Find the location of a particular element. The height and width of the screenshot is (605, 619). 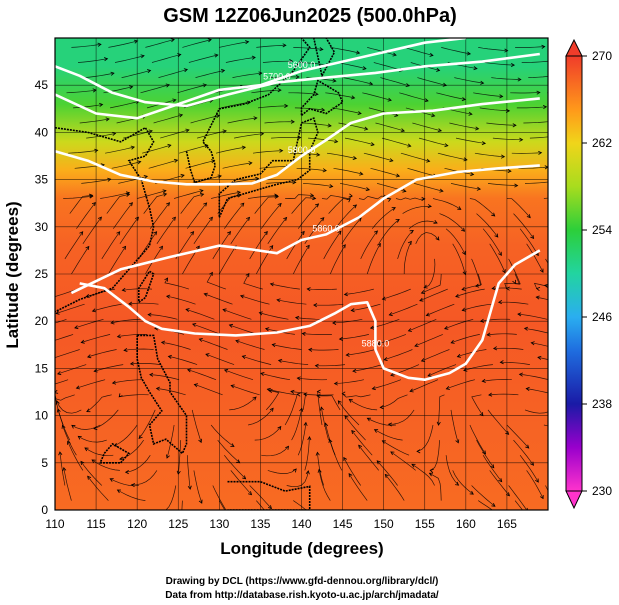

y-tick-label: 45 is located at coordinates (42, 85).